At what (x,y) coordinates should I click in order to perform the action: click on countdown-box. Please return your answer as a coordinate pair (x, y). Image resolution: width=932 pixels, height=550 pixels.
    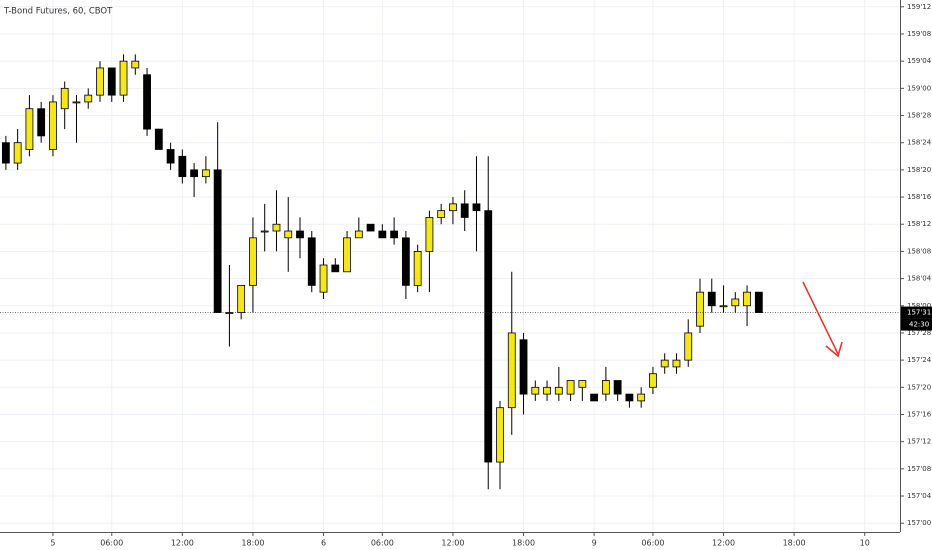
    Looking at the image, I should click on (916, 324).